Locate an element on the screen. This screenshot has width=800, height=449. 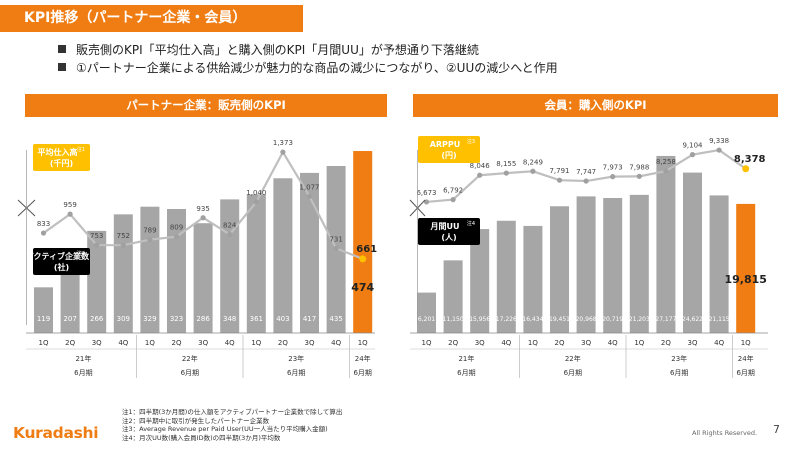
line-value-label: 9,338 is located at coordinates (719, 141).